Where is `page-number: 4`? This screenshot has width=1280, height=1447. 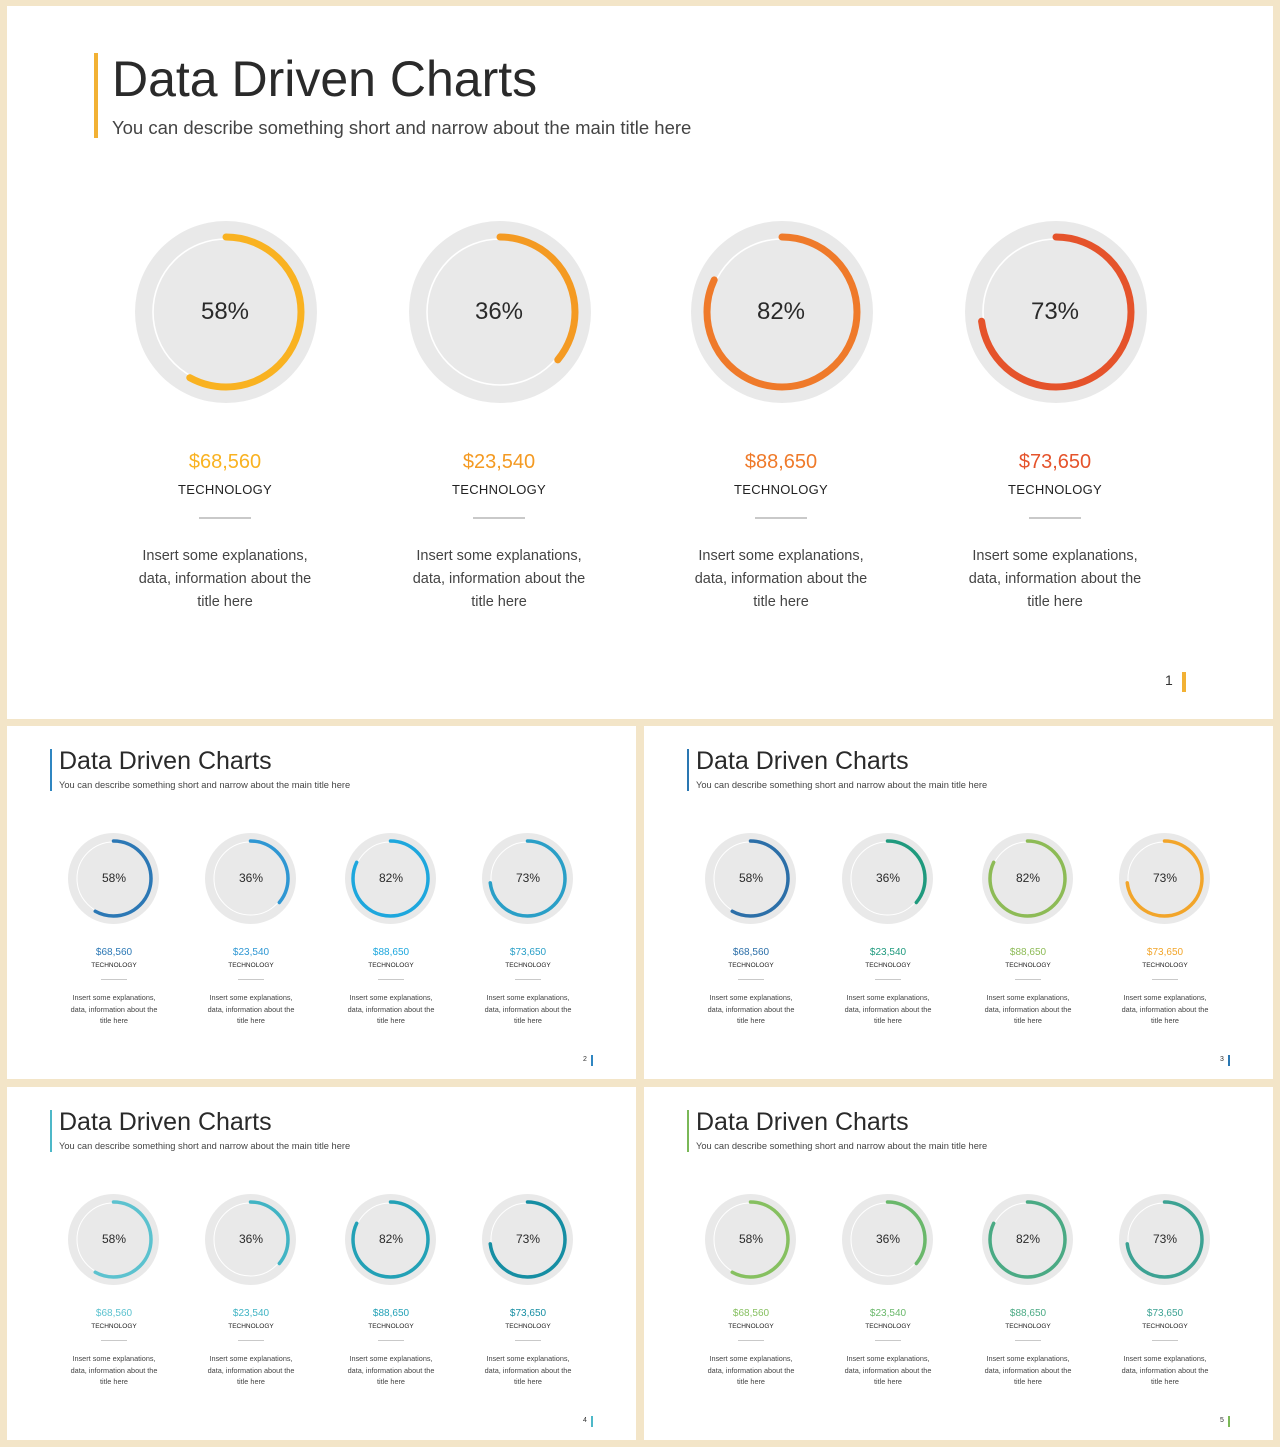
page-number: 4 is located at coordinates (585, 1420).